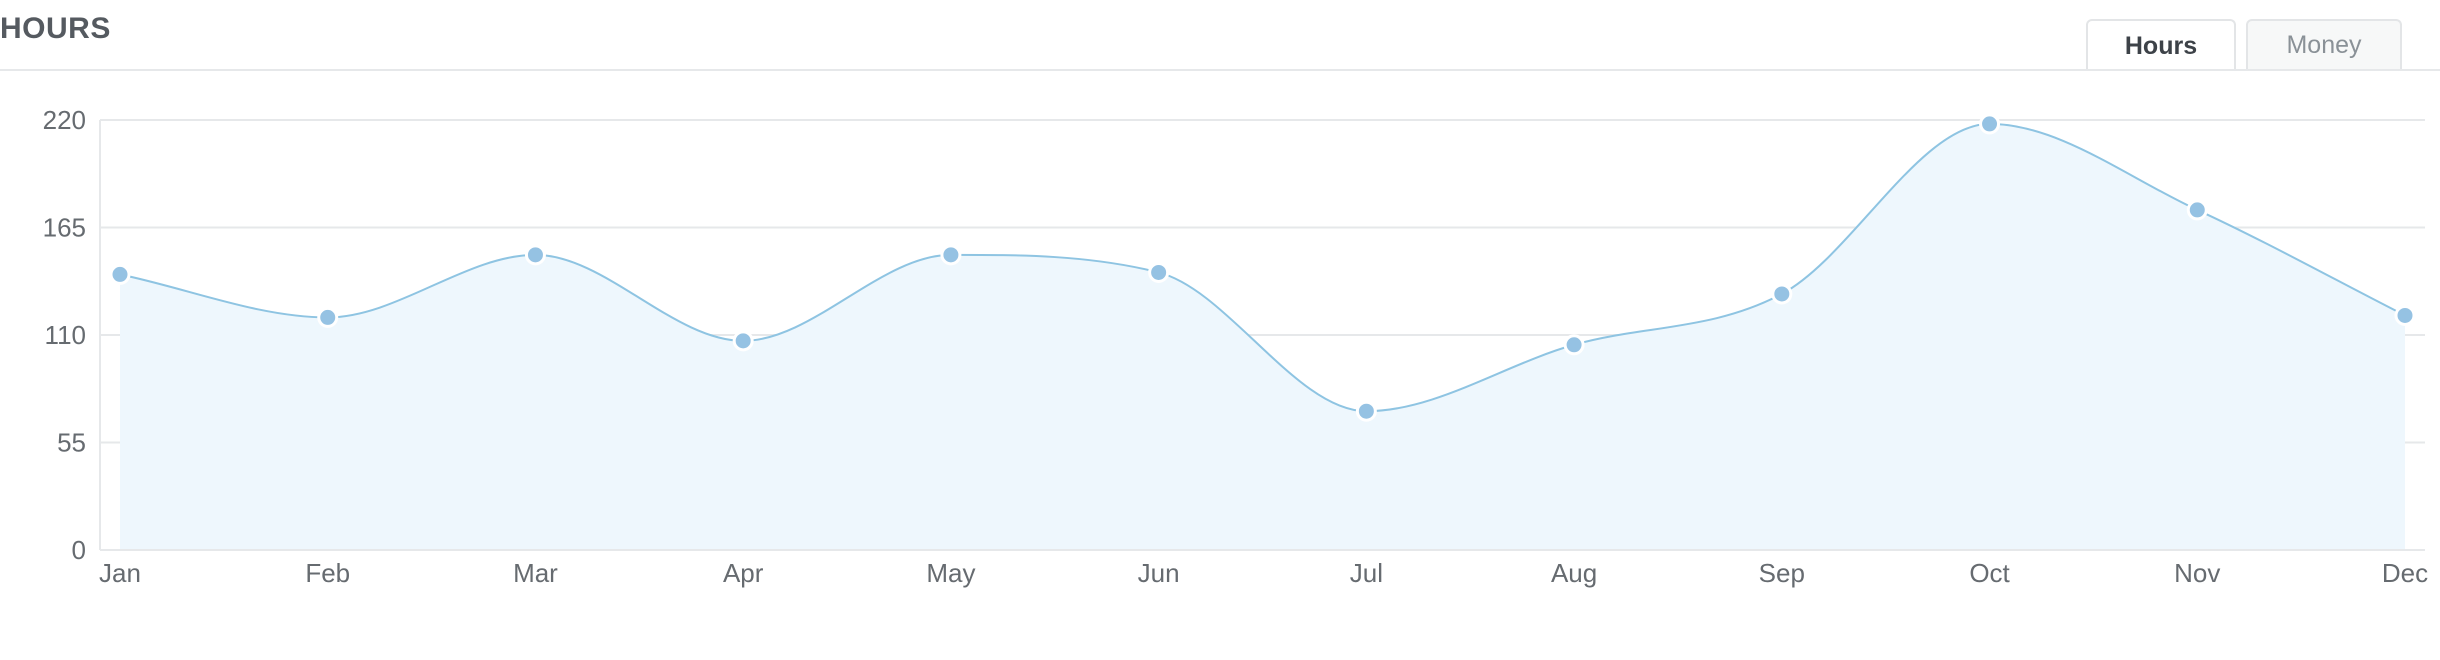 The width and height of the screenshot is (2440, 660). What do you see at coordinates (951, 255) in the screenshot?
I see `data-point-may` at bounding box center [951, 255].